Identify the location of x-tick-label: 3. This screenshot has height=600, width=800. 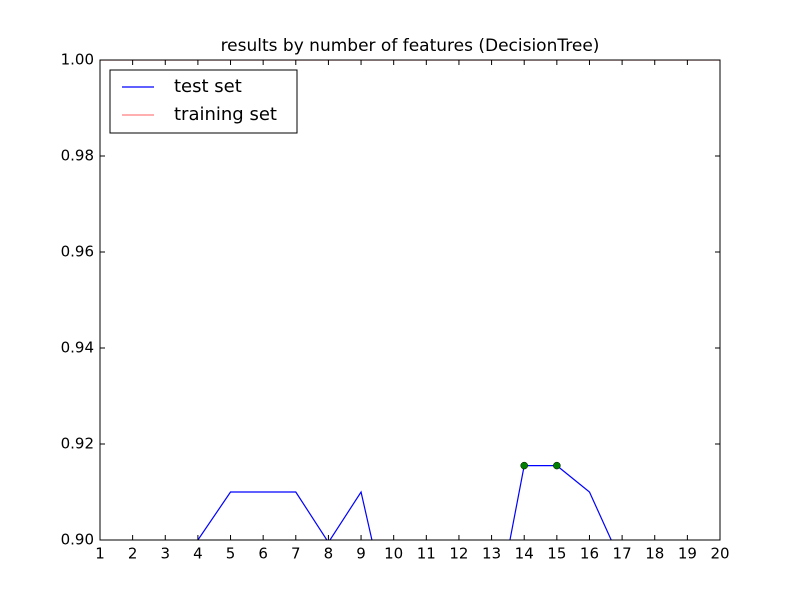
(165, 554).